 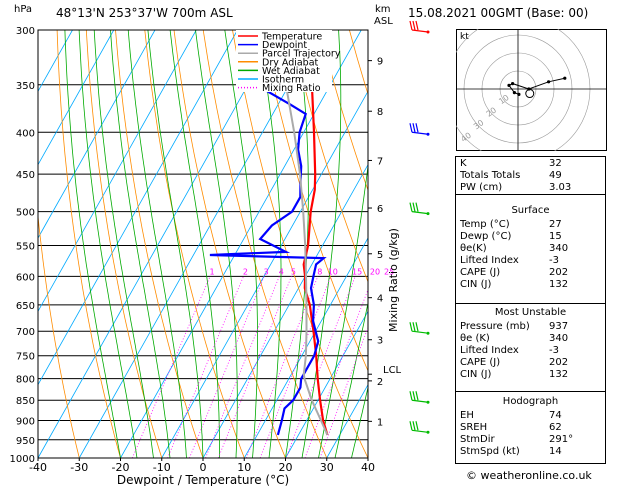 What do you see at coordinates (559, 326) in the screenshot?
I see `index-value: 937` at bounding box center [559, 326].